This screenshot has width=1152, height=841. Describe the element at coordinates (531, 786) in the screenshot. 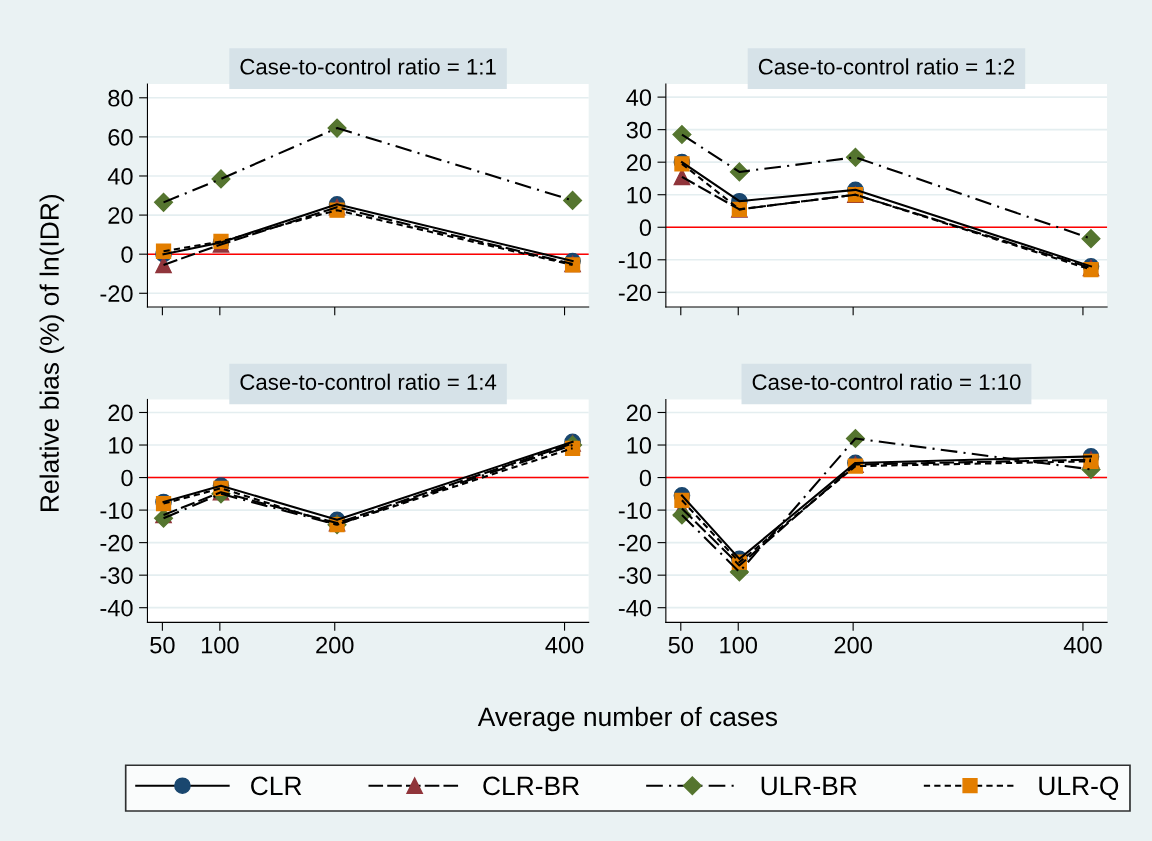

I see `legend-label: CLR-BR` at that location.